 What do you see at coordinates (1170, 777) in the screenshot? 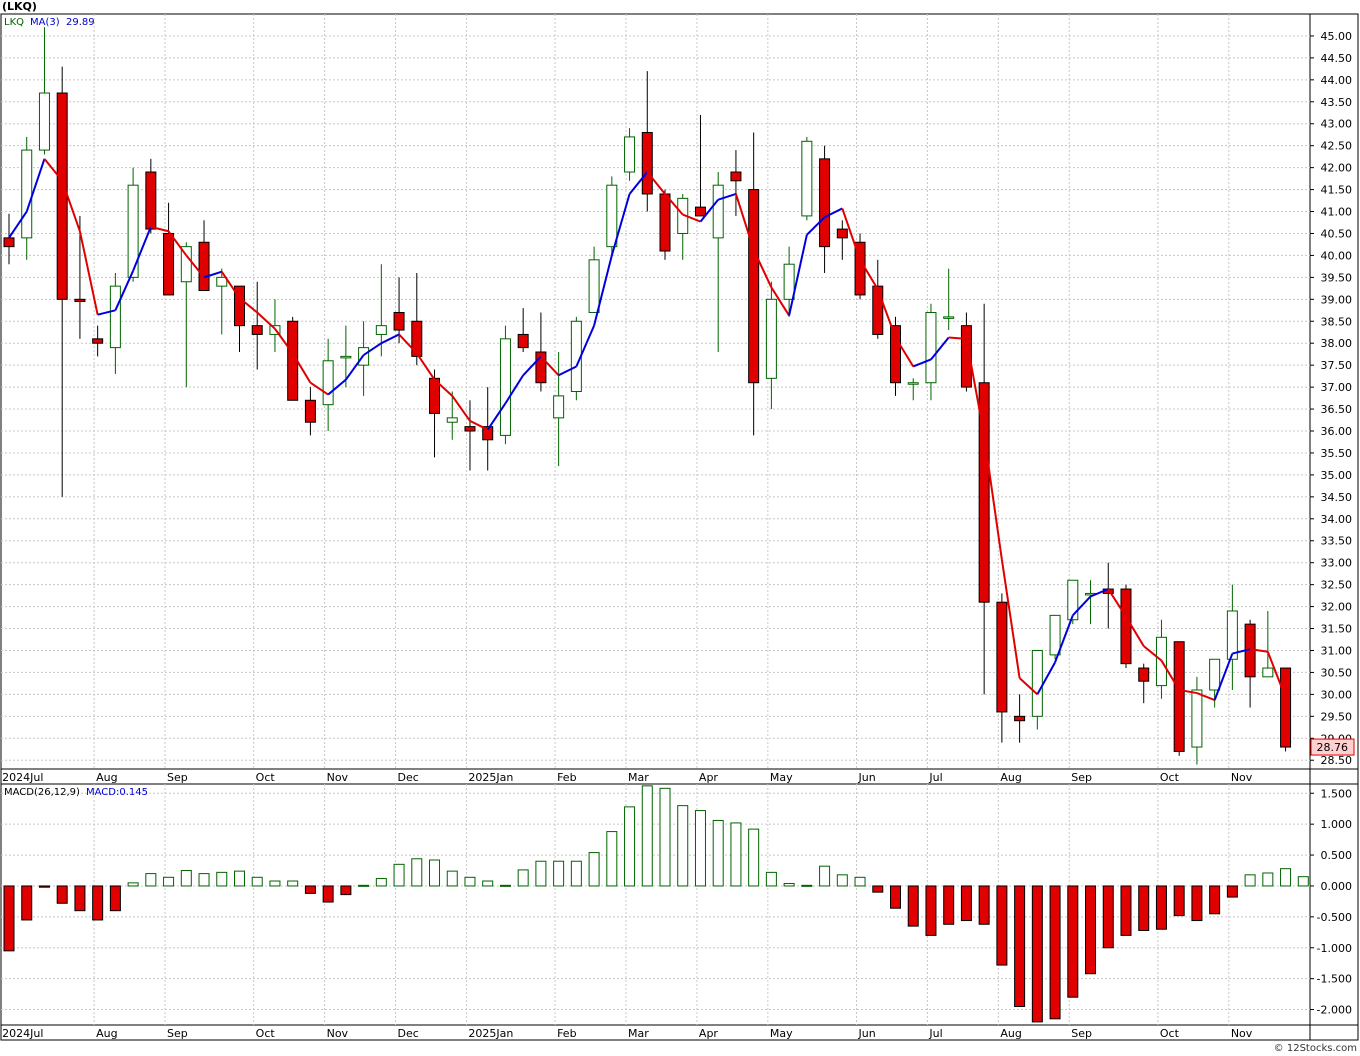
I see `month-label: Oct` at bounding box center [1170, 777].